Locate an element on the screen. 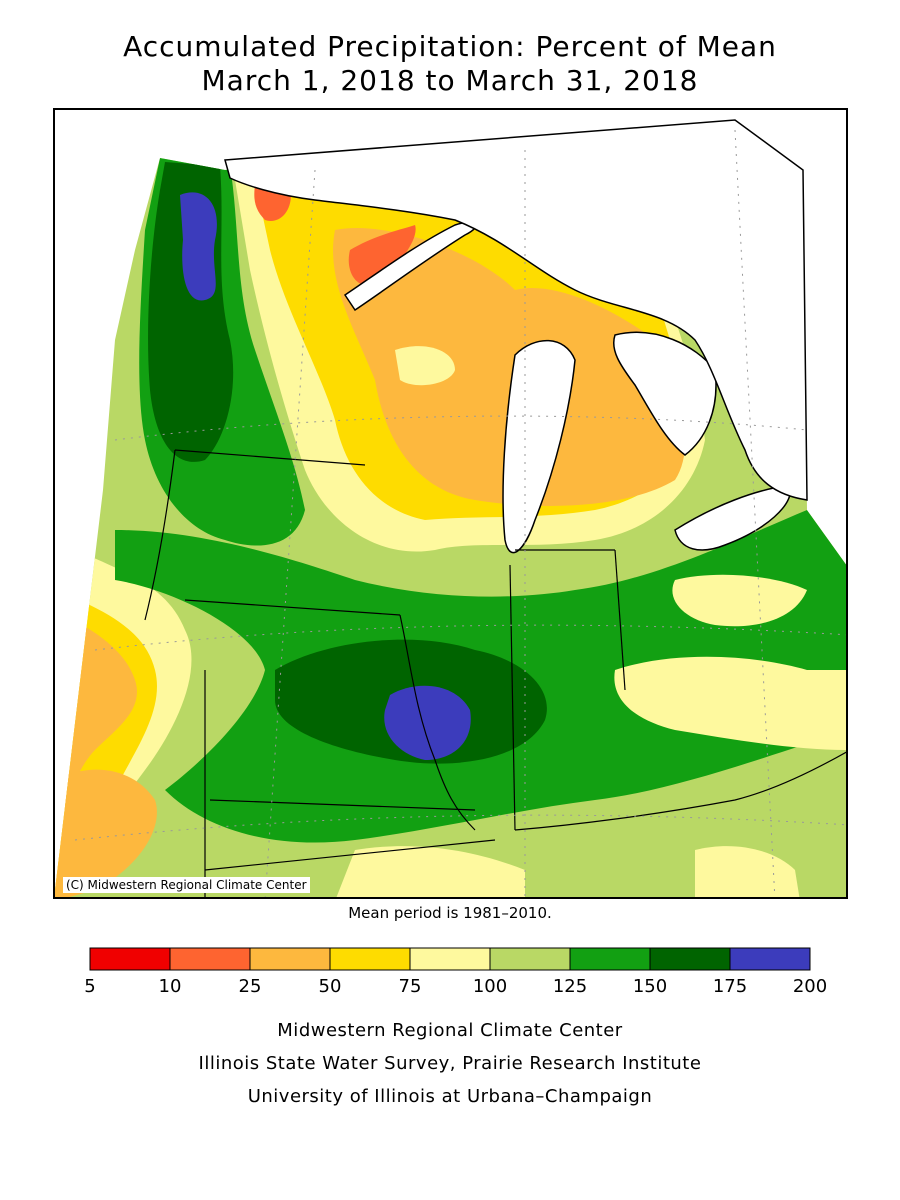  boundary-mo-ia is located at coordinates (342, 805).